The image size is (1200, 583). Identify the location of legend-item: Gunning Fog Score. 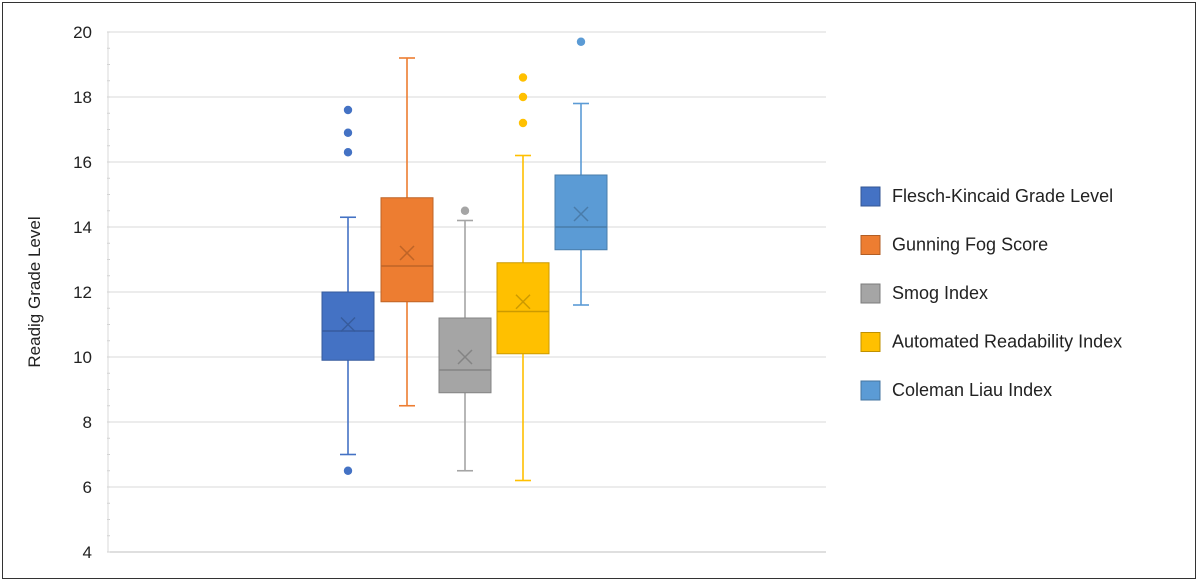
(954, 245).